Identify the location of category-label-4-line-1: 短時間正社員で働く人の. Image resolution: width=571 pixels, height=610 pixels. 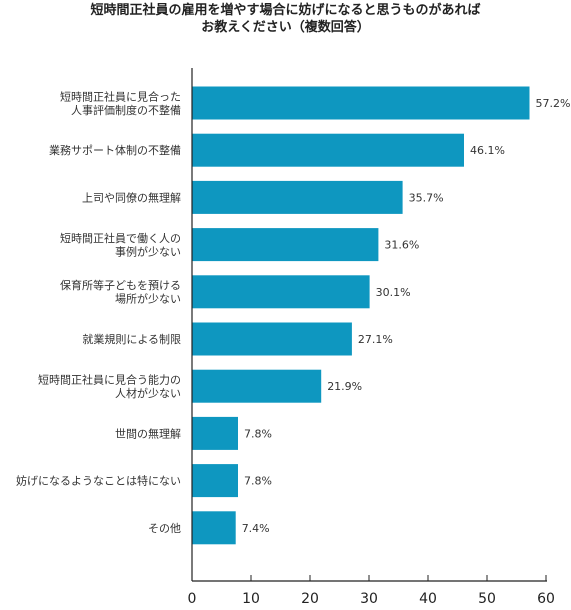
(120, 238).